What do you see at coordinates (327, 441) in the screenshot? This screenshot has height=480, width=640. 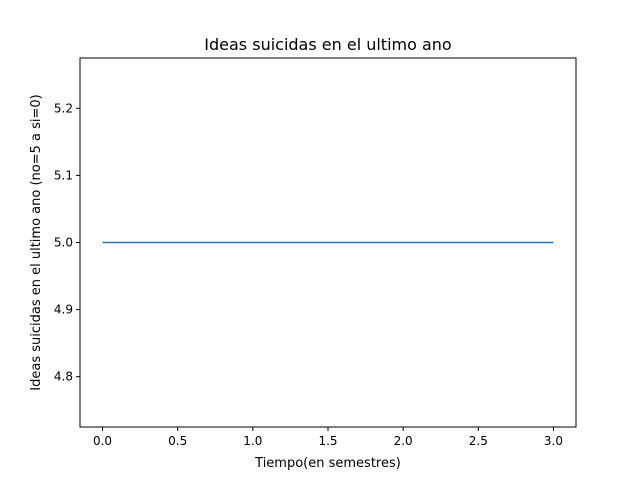 I see `x-tick-label: 1.5` at bounding box center [327, 441].